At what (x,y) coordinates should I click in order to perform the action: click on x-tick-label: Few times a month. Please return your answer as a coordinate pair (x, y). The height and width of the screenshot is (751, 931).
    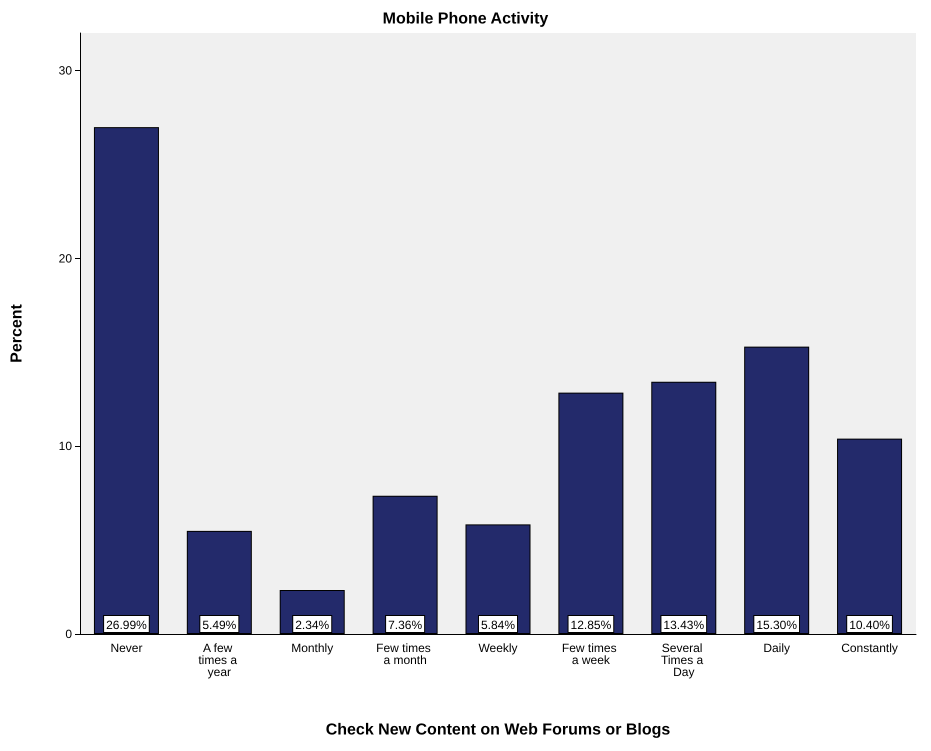
    Looking at the image, I should click on (405, 654).